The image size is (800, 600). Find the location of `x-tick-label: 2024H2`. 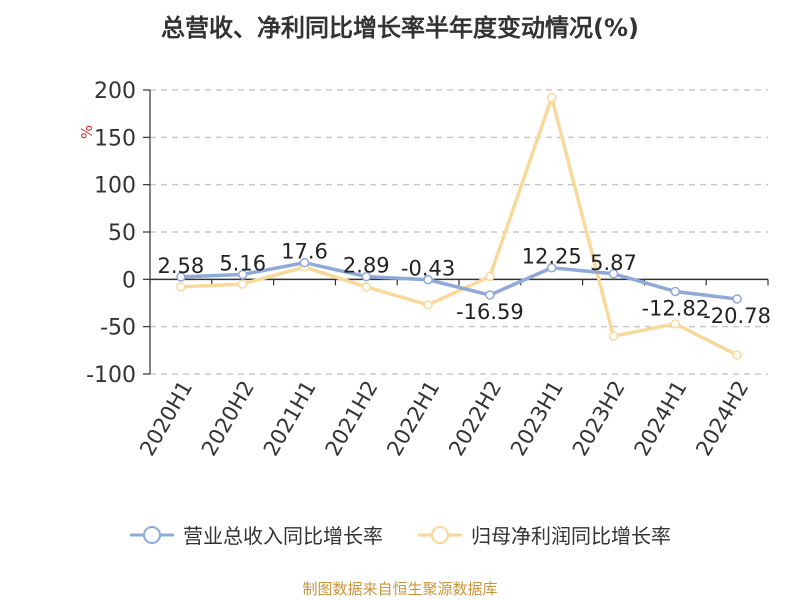

x-tick-label: 2024H2 is located at coordinates (722, 419).